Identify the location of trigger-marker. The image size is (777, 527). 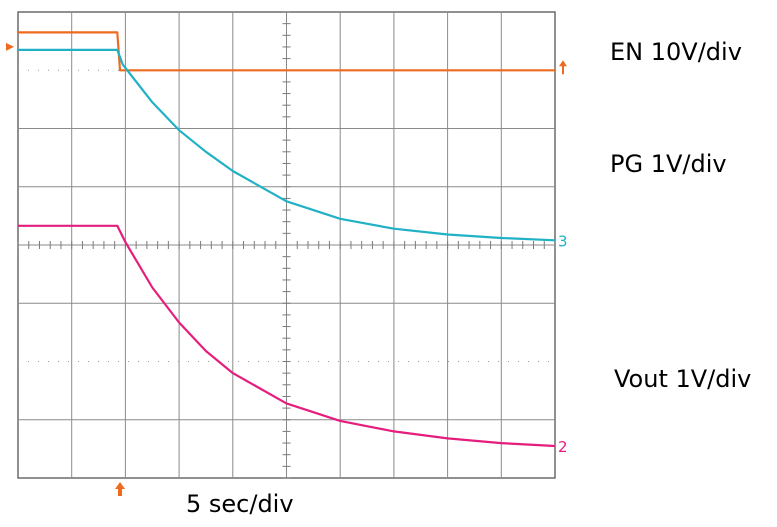
(120, 489).